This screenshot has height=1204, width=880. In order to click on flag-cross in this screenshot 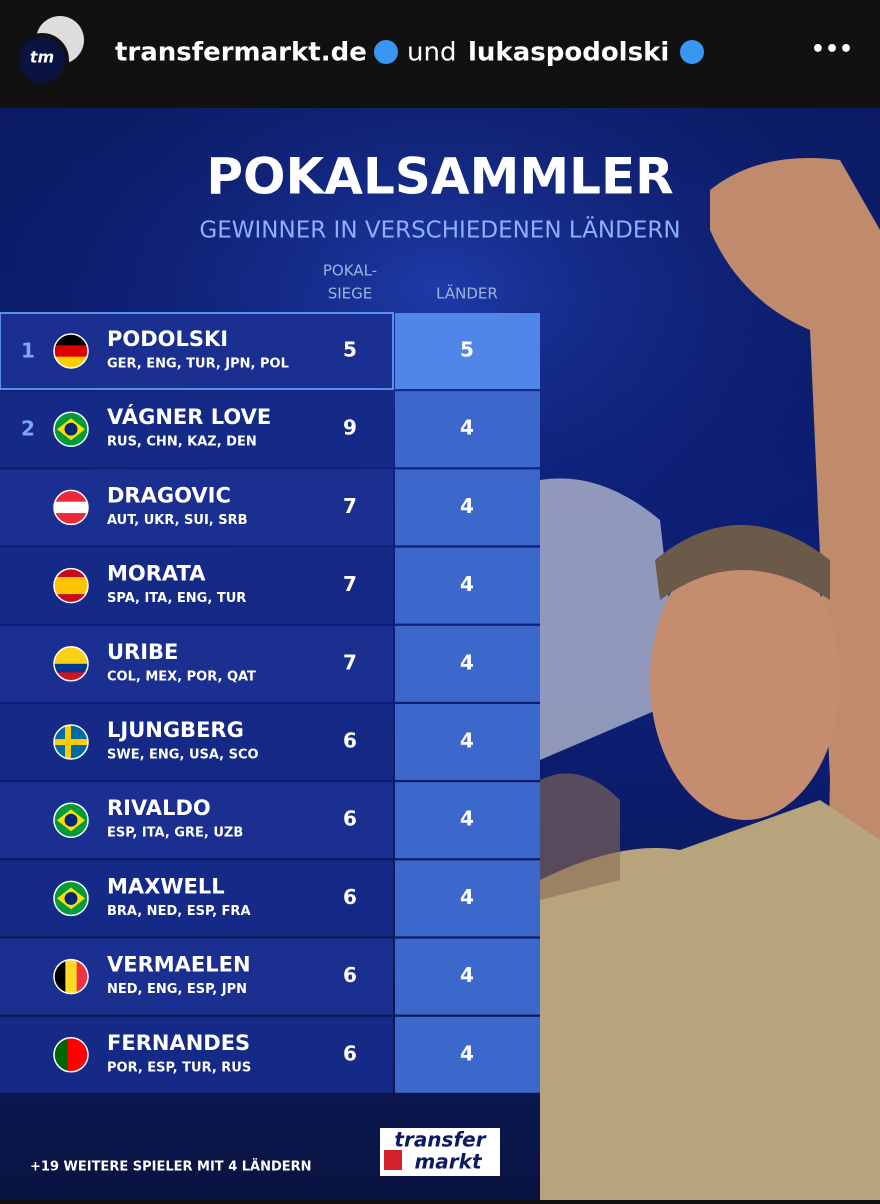, I will do `click(68, 742)`.